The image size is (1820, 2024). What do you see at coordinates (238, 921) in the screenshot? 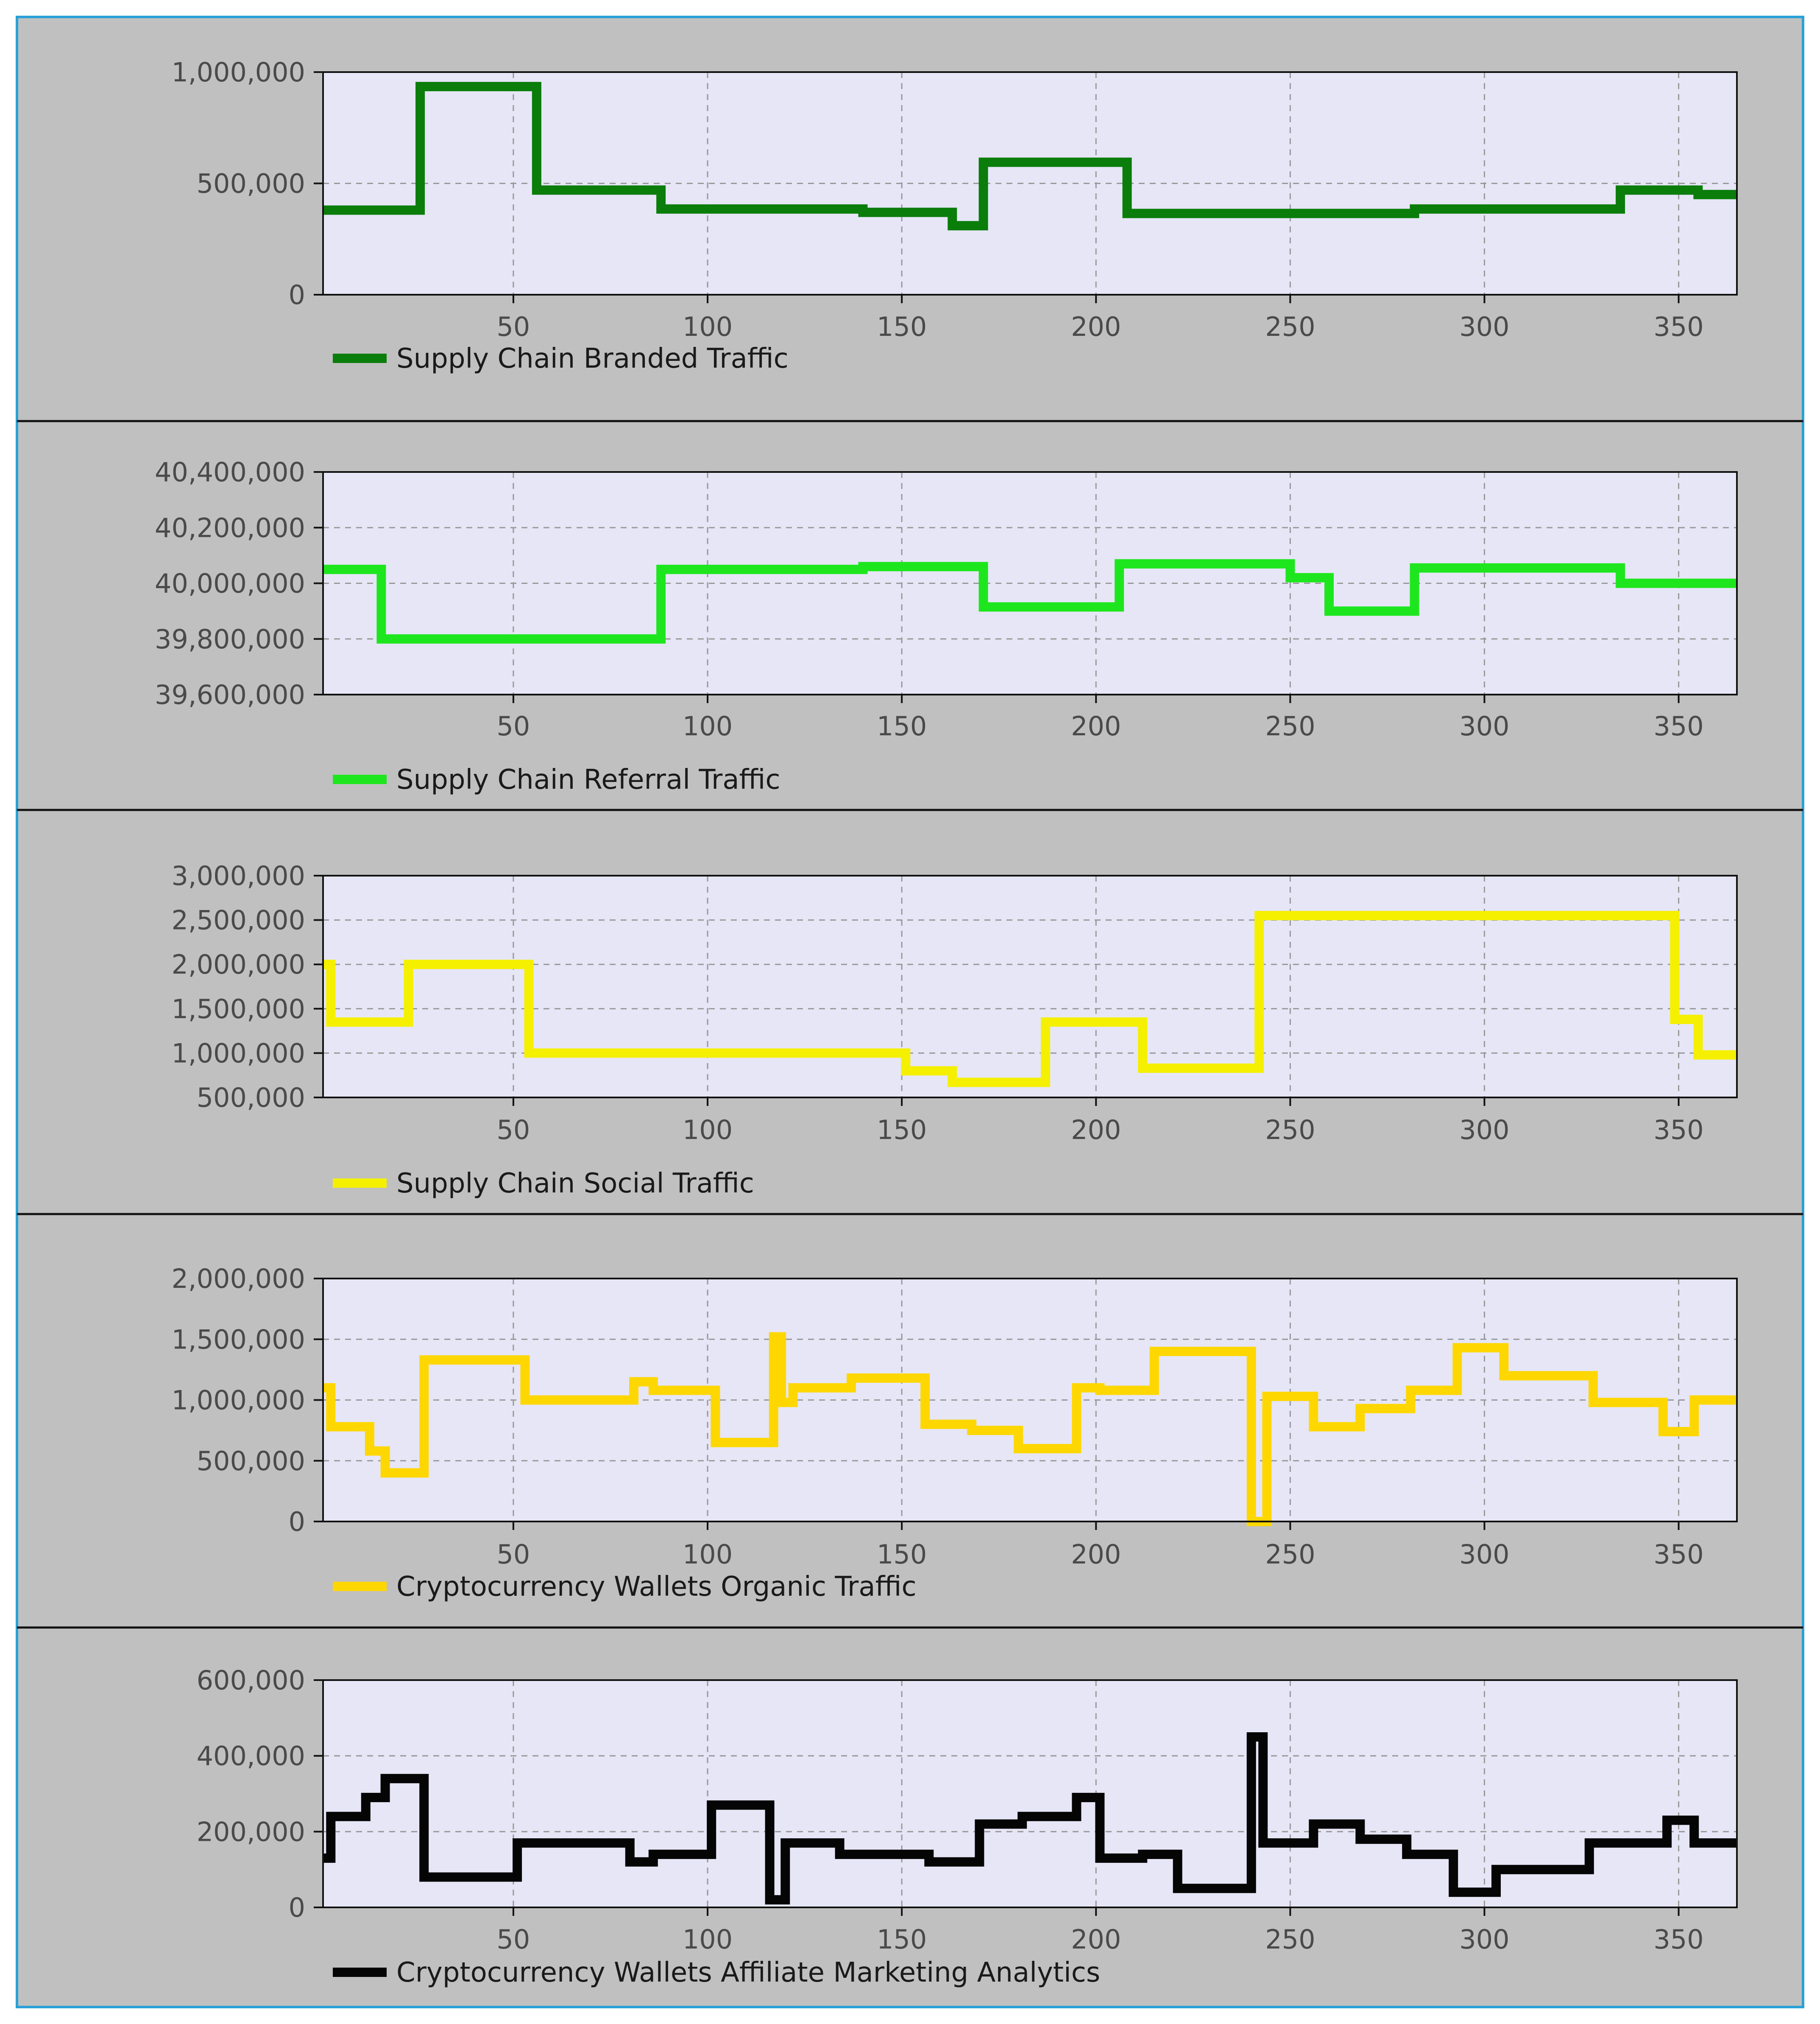
I see `y-tick-label: 2,500,000` at bounding box center [238, 921].